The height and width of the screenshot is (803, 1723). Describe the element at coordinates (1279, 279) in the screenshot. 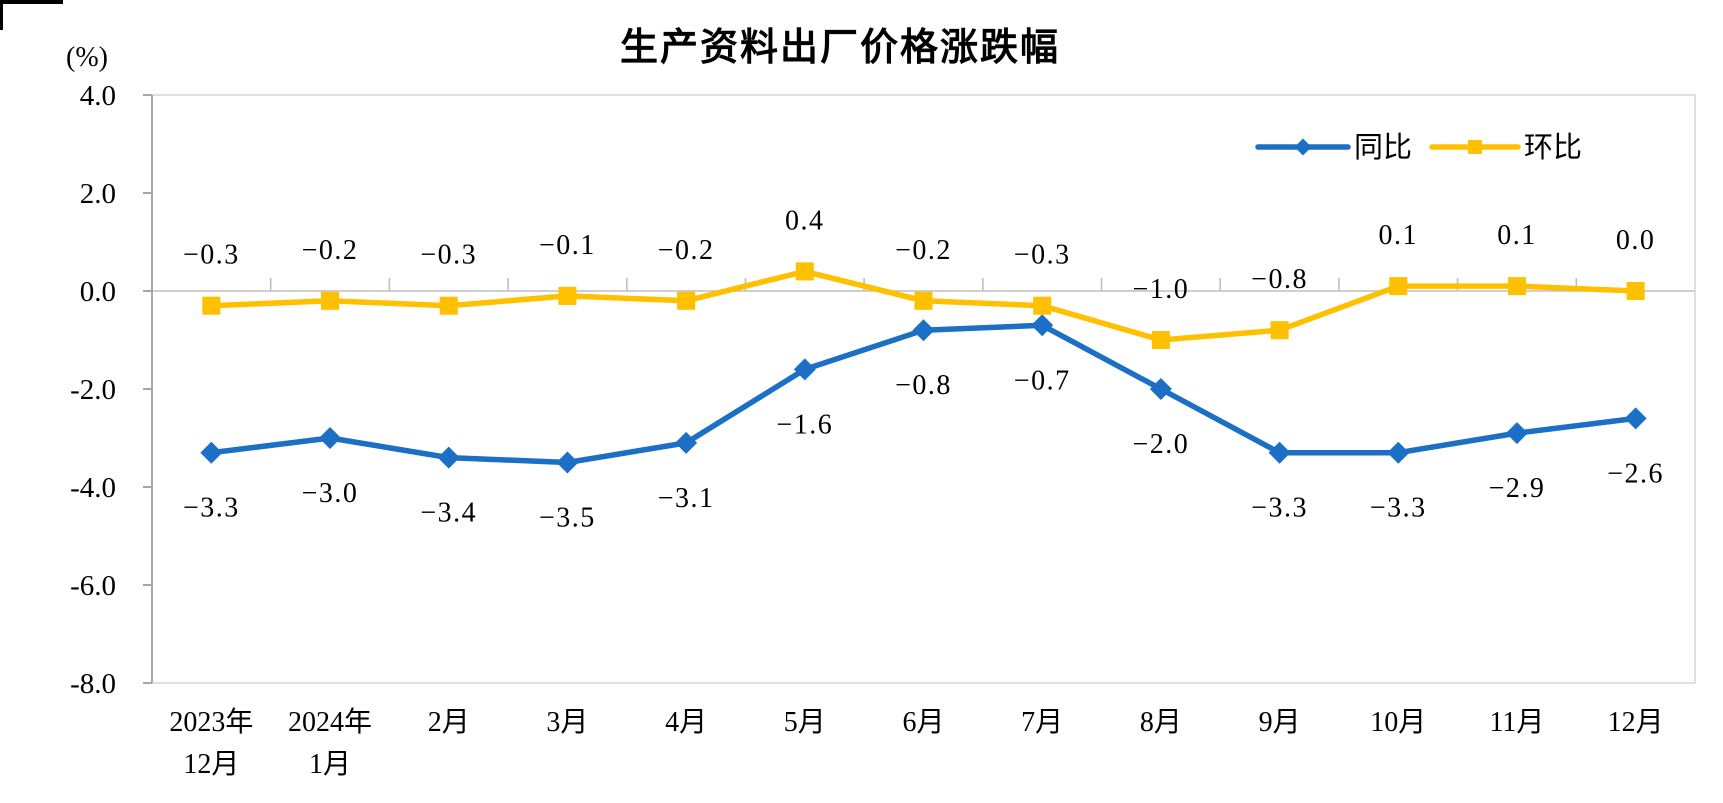

I see `data-label-环比: −0.8` at that location.